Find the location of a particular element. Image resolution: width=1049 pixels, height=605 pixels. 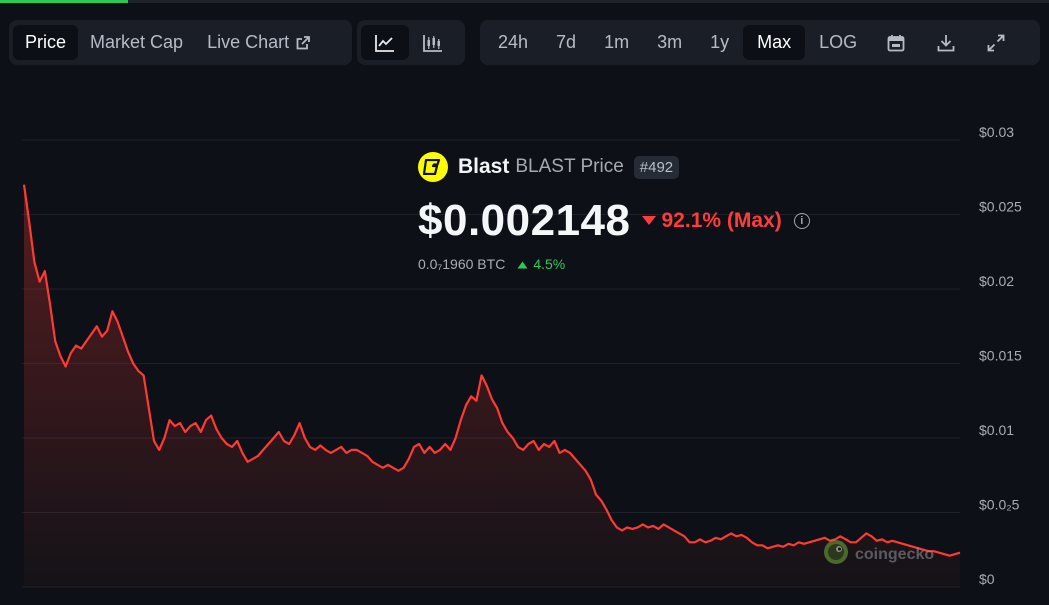

line-chart-button is located at coordinates (385, 42).